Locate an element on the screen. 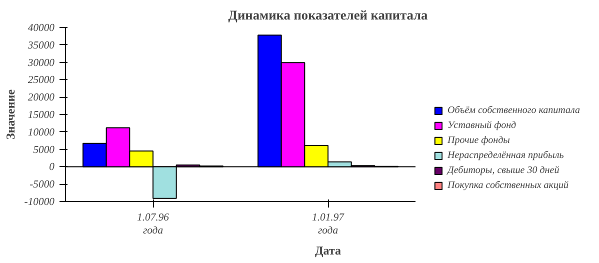  y-tick-label: 20000 is located at coordinates (42, 98).